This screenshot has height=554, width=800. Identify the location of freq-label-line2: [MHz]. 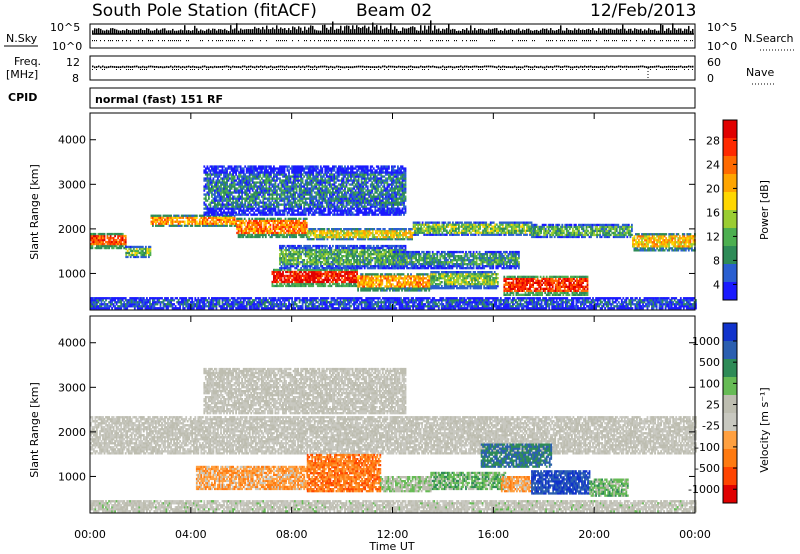
(22, 74).